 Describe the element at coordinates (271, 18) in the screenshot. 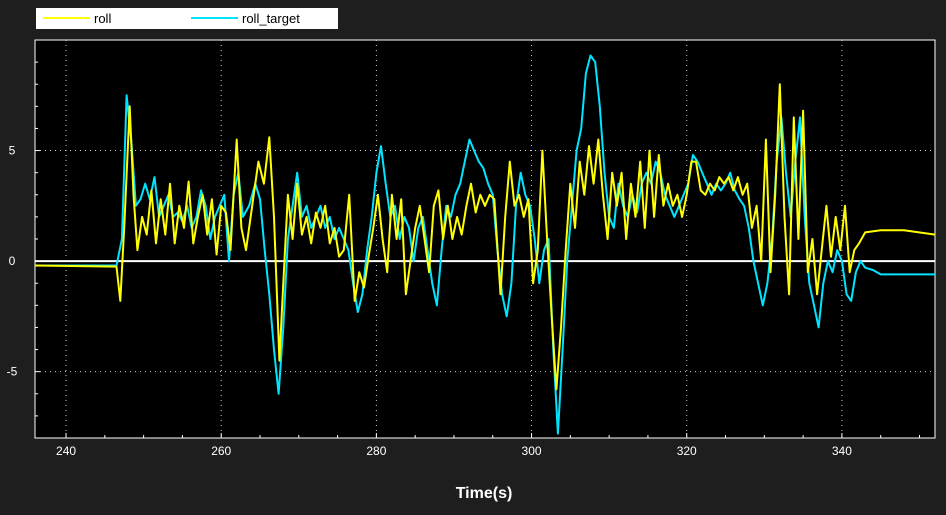

I see `legend-label-roll-target: roll_target` at that location.